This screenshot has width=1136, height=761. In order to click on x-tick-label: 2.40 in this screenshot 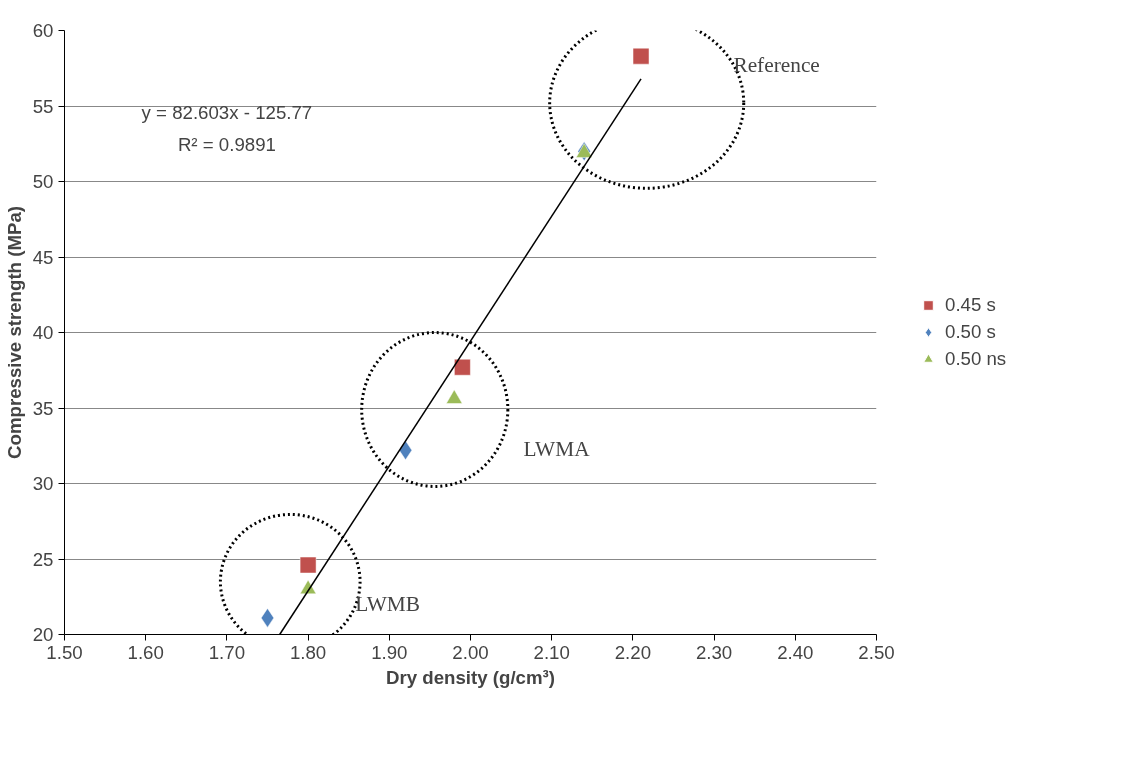, I will do `click(795, 652)`.